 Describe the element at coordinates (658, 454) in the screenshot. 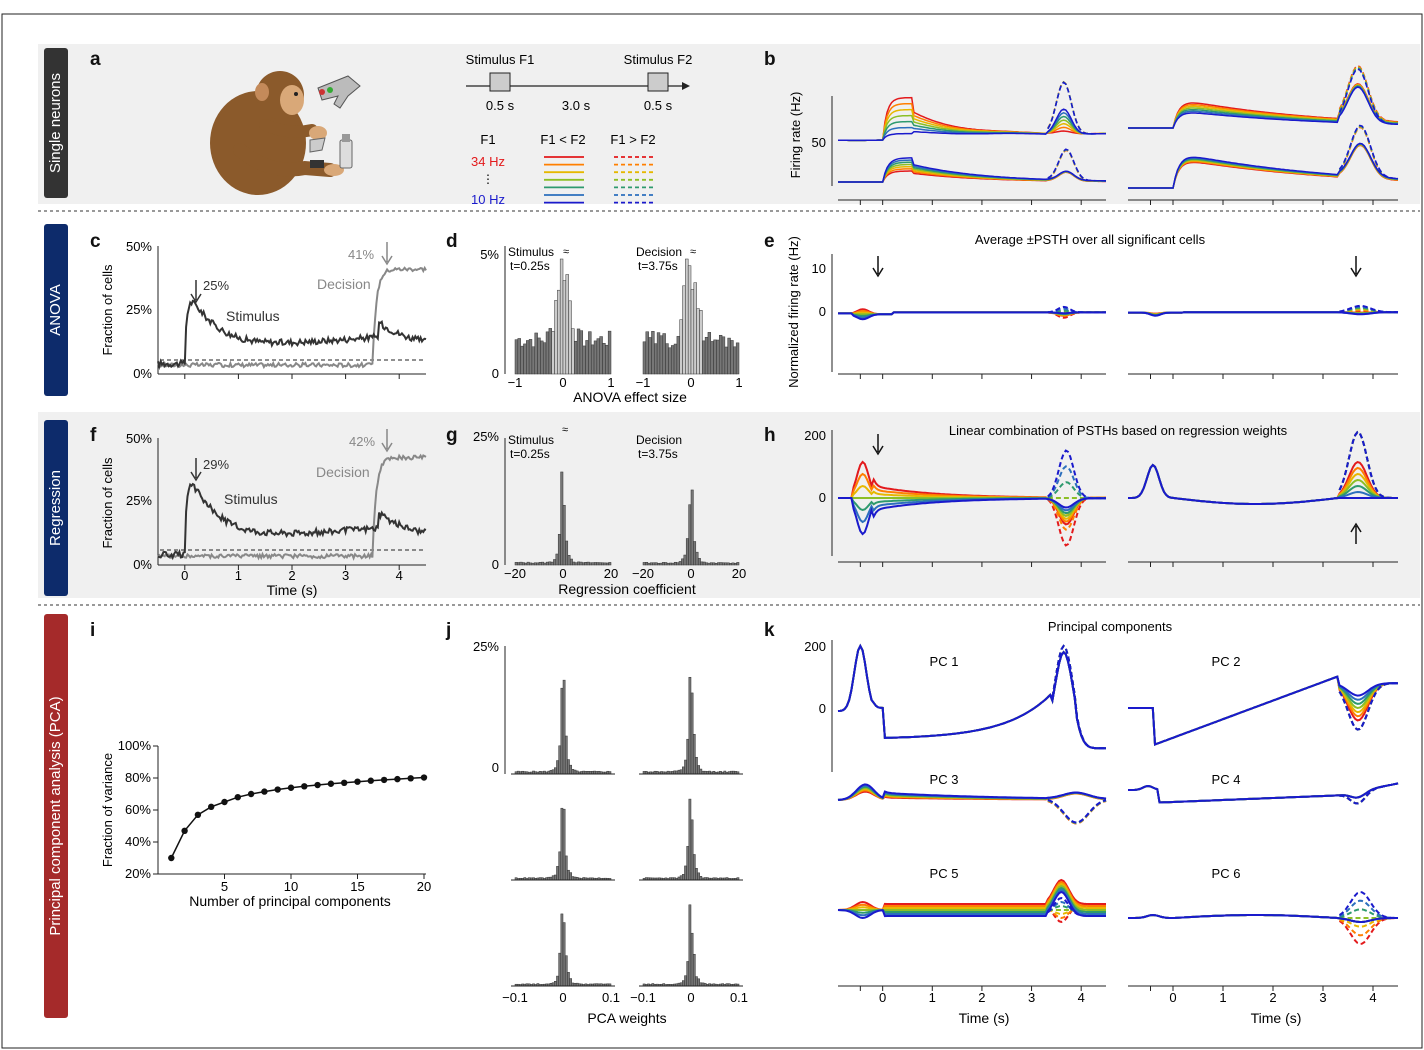

I see `g-right-time: t=3.75s` at that location.